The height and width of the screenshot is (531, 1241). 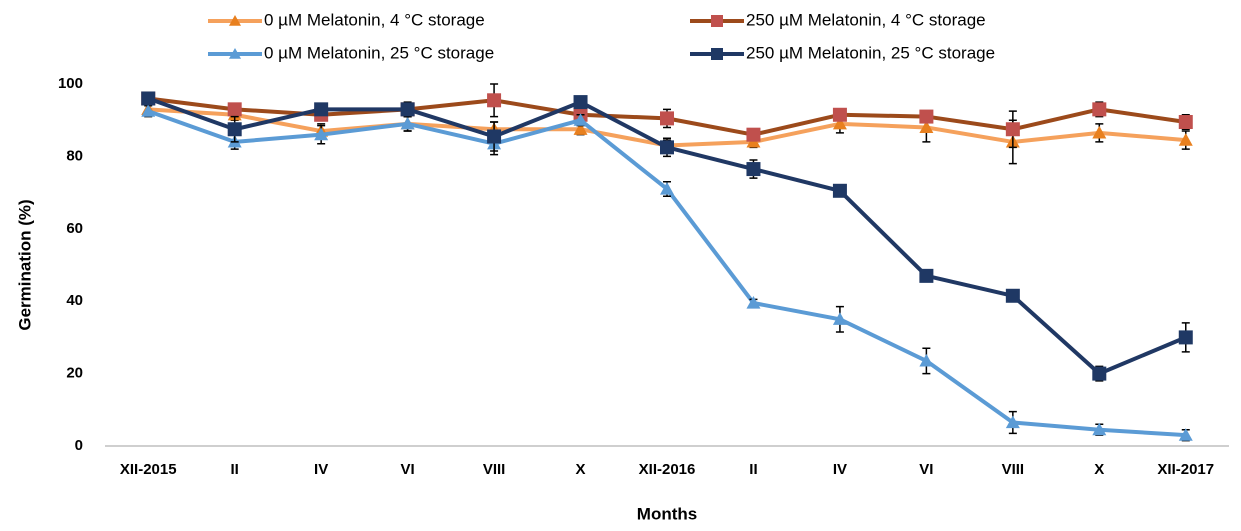 What do you see at coordinates (74, 228) in the screenshot?
I see `y-tick-label: 60` at bounding box center [74, 228].